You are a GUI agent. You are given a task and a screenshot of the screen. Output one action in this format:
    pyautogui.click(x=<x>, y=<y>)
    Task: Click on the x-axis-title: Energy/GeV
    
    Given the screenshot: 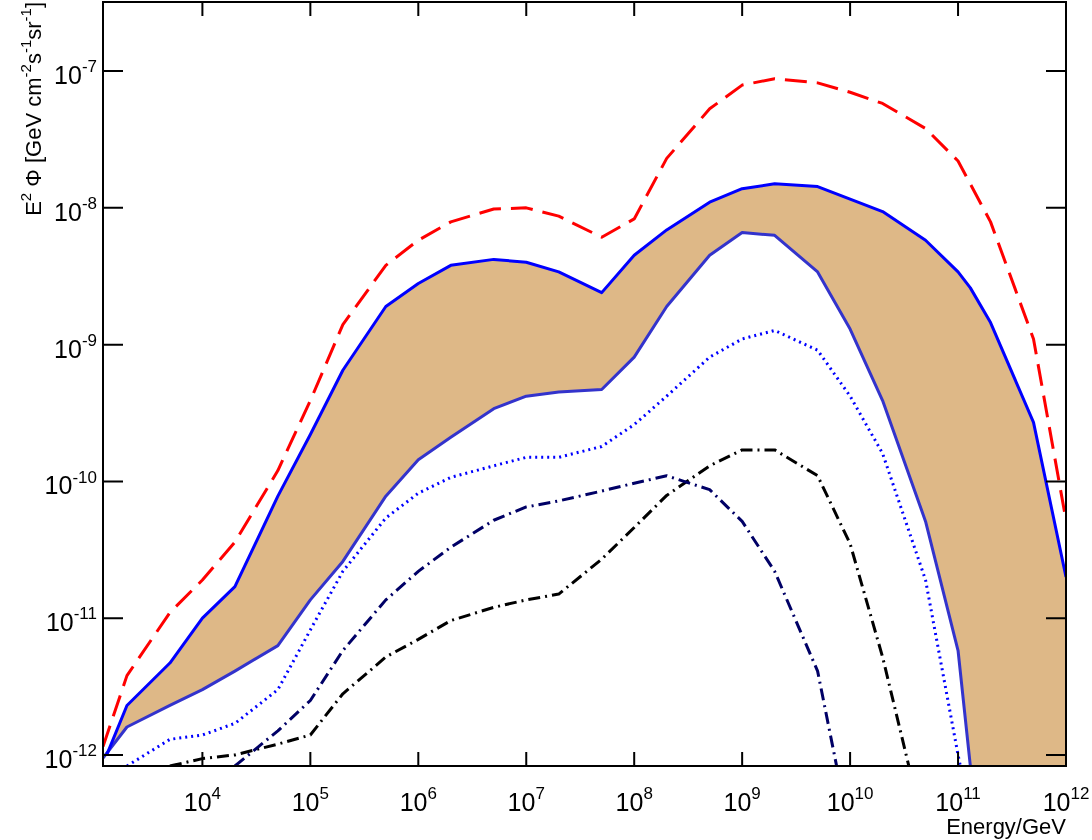 What is the action you would take?
    pyautogui.click(x=1006, y=827)
    